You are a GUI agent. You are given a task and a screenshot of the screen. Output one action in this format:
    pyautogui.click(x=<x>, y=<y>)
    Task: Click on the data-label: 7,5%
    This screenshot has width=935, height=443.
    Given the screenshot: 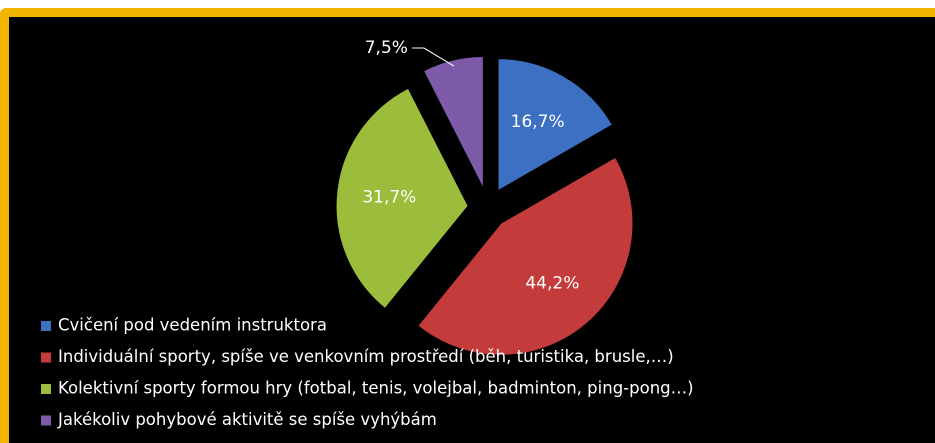 What is the action you would take?
    pyautogui.click(x=386, y=48)
    